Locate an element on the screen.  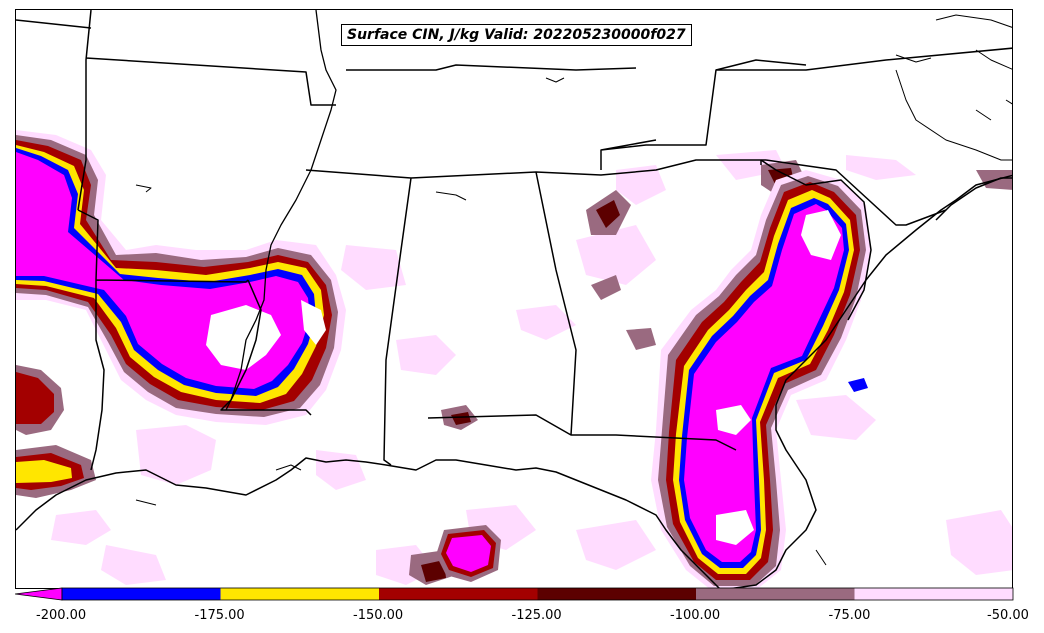
cin-region-east is located at coordinates (761, 379).